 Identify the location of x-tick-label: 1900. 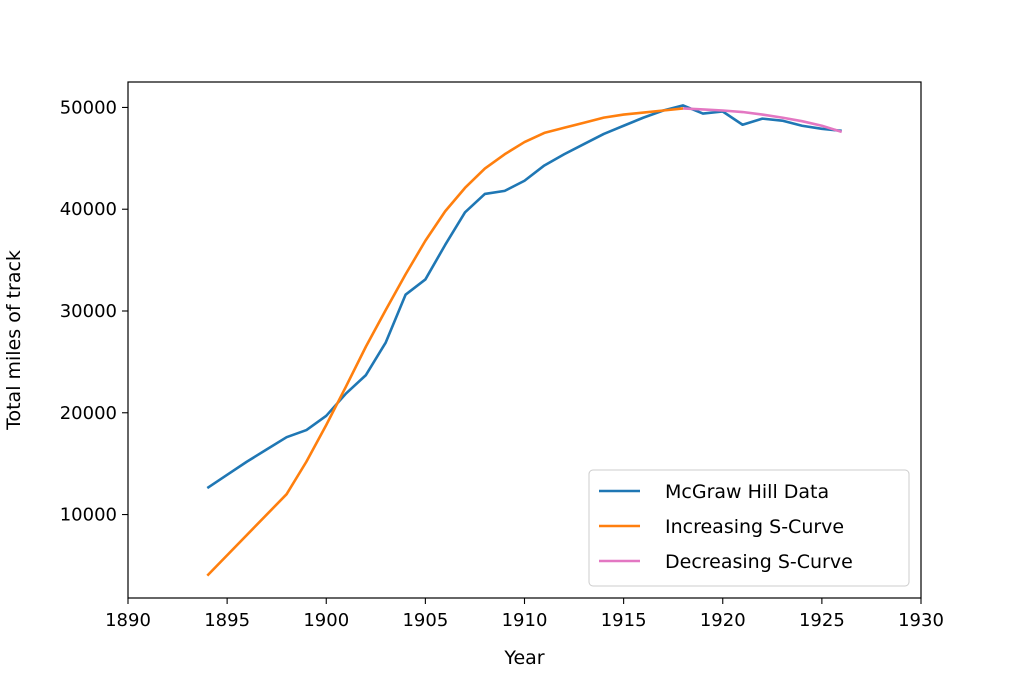
(326, 620).